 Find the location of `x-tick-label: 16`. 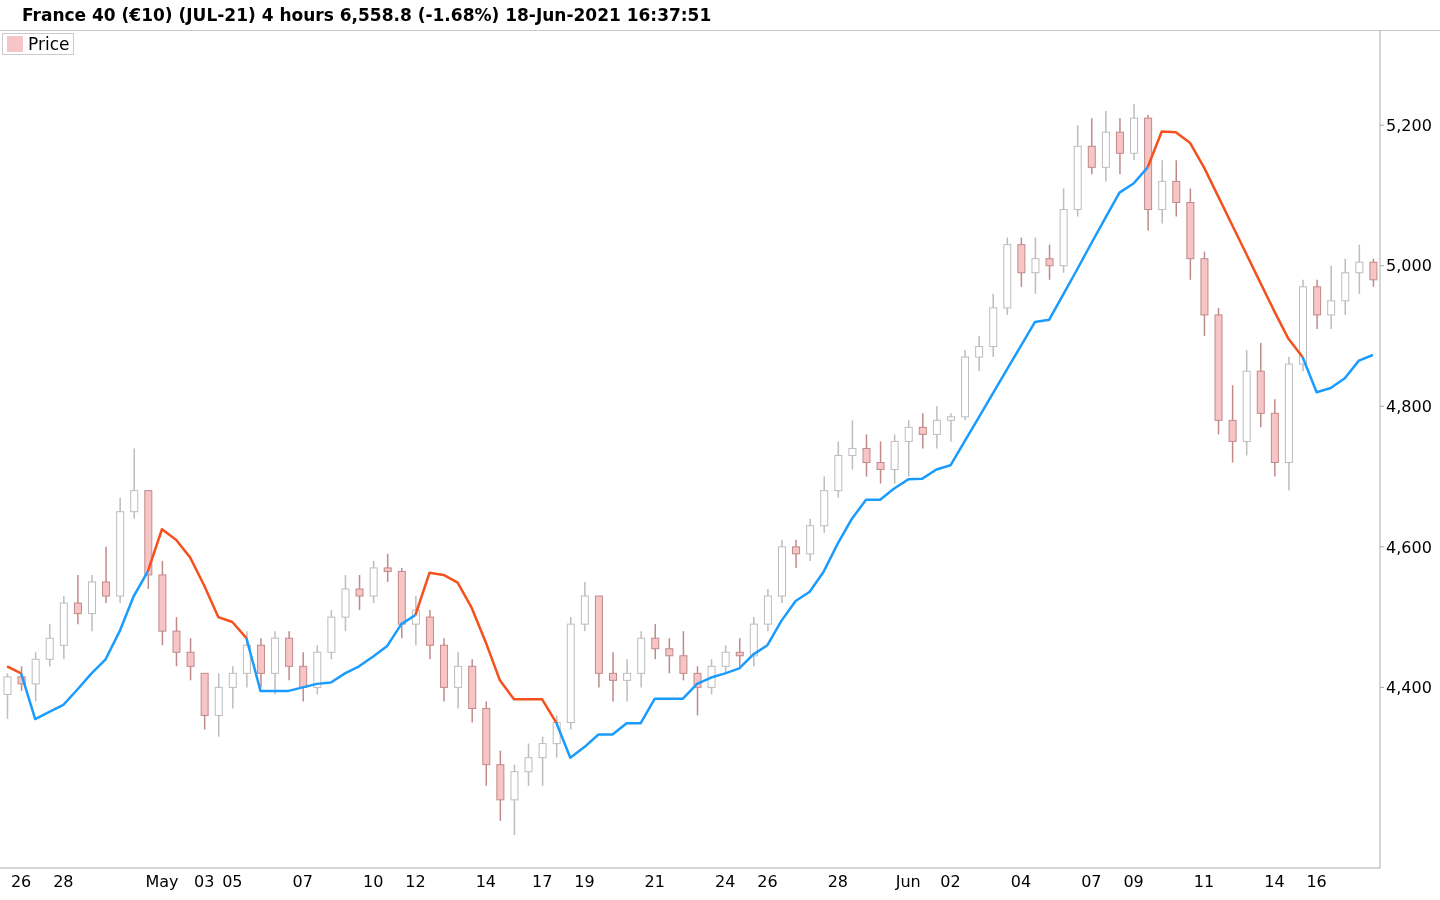

x-tick-label: 16 is located at coordinates (1316, 882).